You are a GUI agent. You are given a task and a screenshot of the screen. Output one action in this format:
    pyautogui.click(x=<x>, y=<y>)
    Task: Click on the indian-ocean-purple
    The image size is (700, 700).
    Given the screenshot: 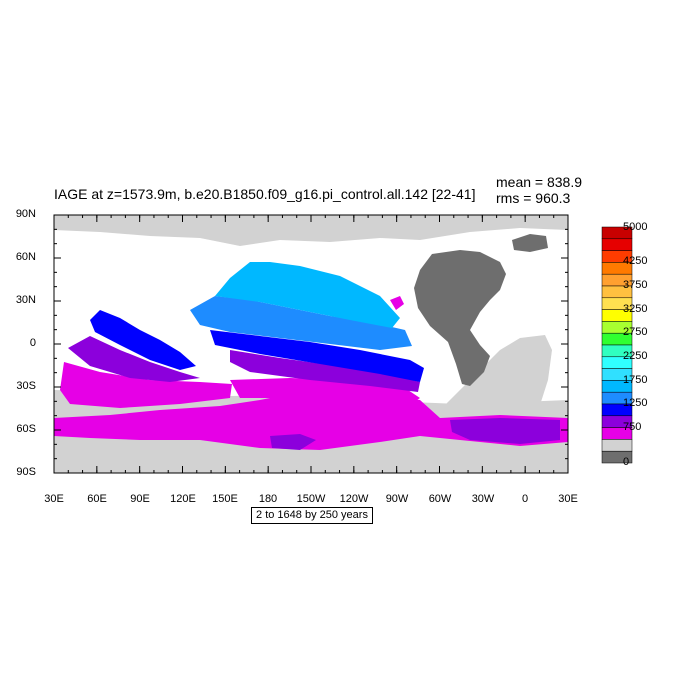 What is the action you would take?
    pyautogui.click(x=134, y=359)
    